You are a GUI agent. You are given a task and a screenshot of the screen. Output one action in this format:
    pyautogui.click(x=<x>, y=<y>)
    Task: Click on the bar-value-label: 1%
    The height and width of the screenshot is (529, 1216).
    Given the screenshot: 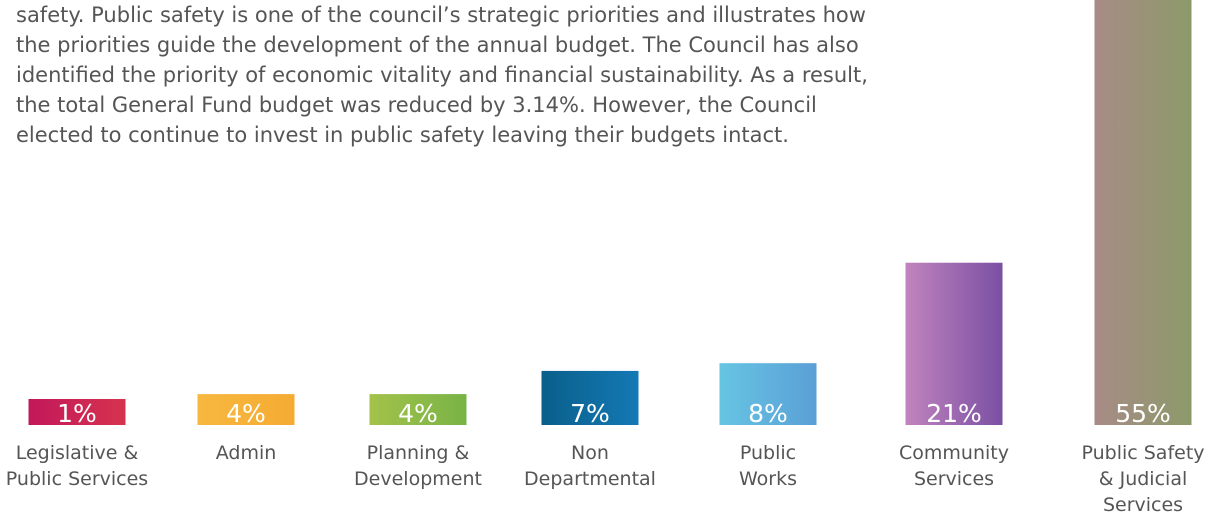 What is the action you would take?
    pyautogui.click(x=77, y=413)
    